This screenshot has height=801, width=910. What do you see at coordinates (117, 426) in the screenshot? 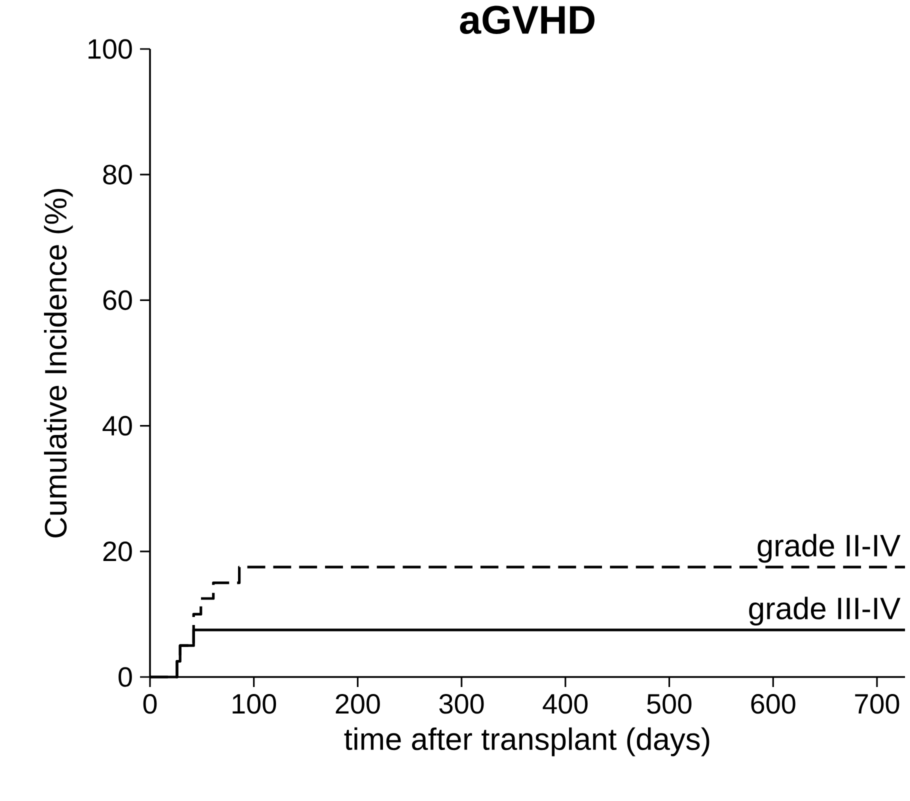
I see `y-tick-label: 40` at bounding box center [117, 426].